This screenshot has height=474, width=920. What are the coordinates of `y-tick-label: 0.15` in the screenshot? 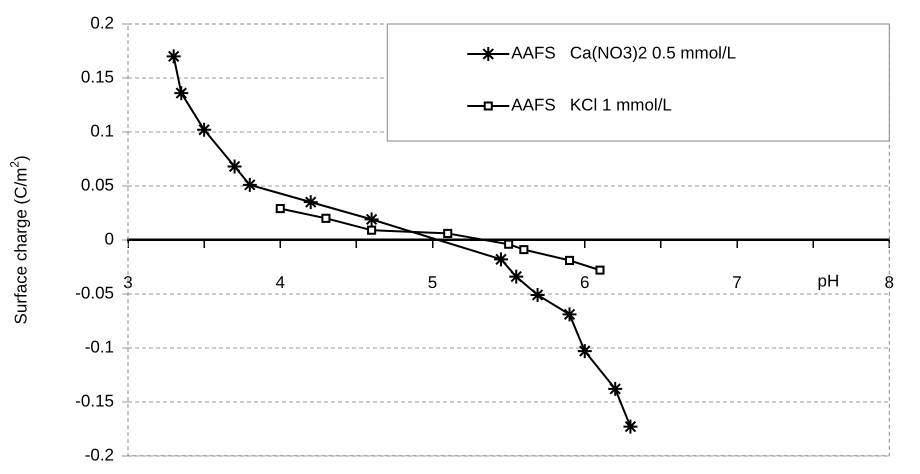 It's located at (97, 77).